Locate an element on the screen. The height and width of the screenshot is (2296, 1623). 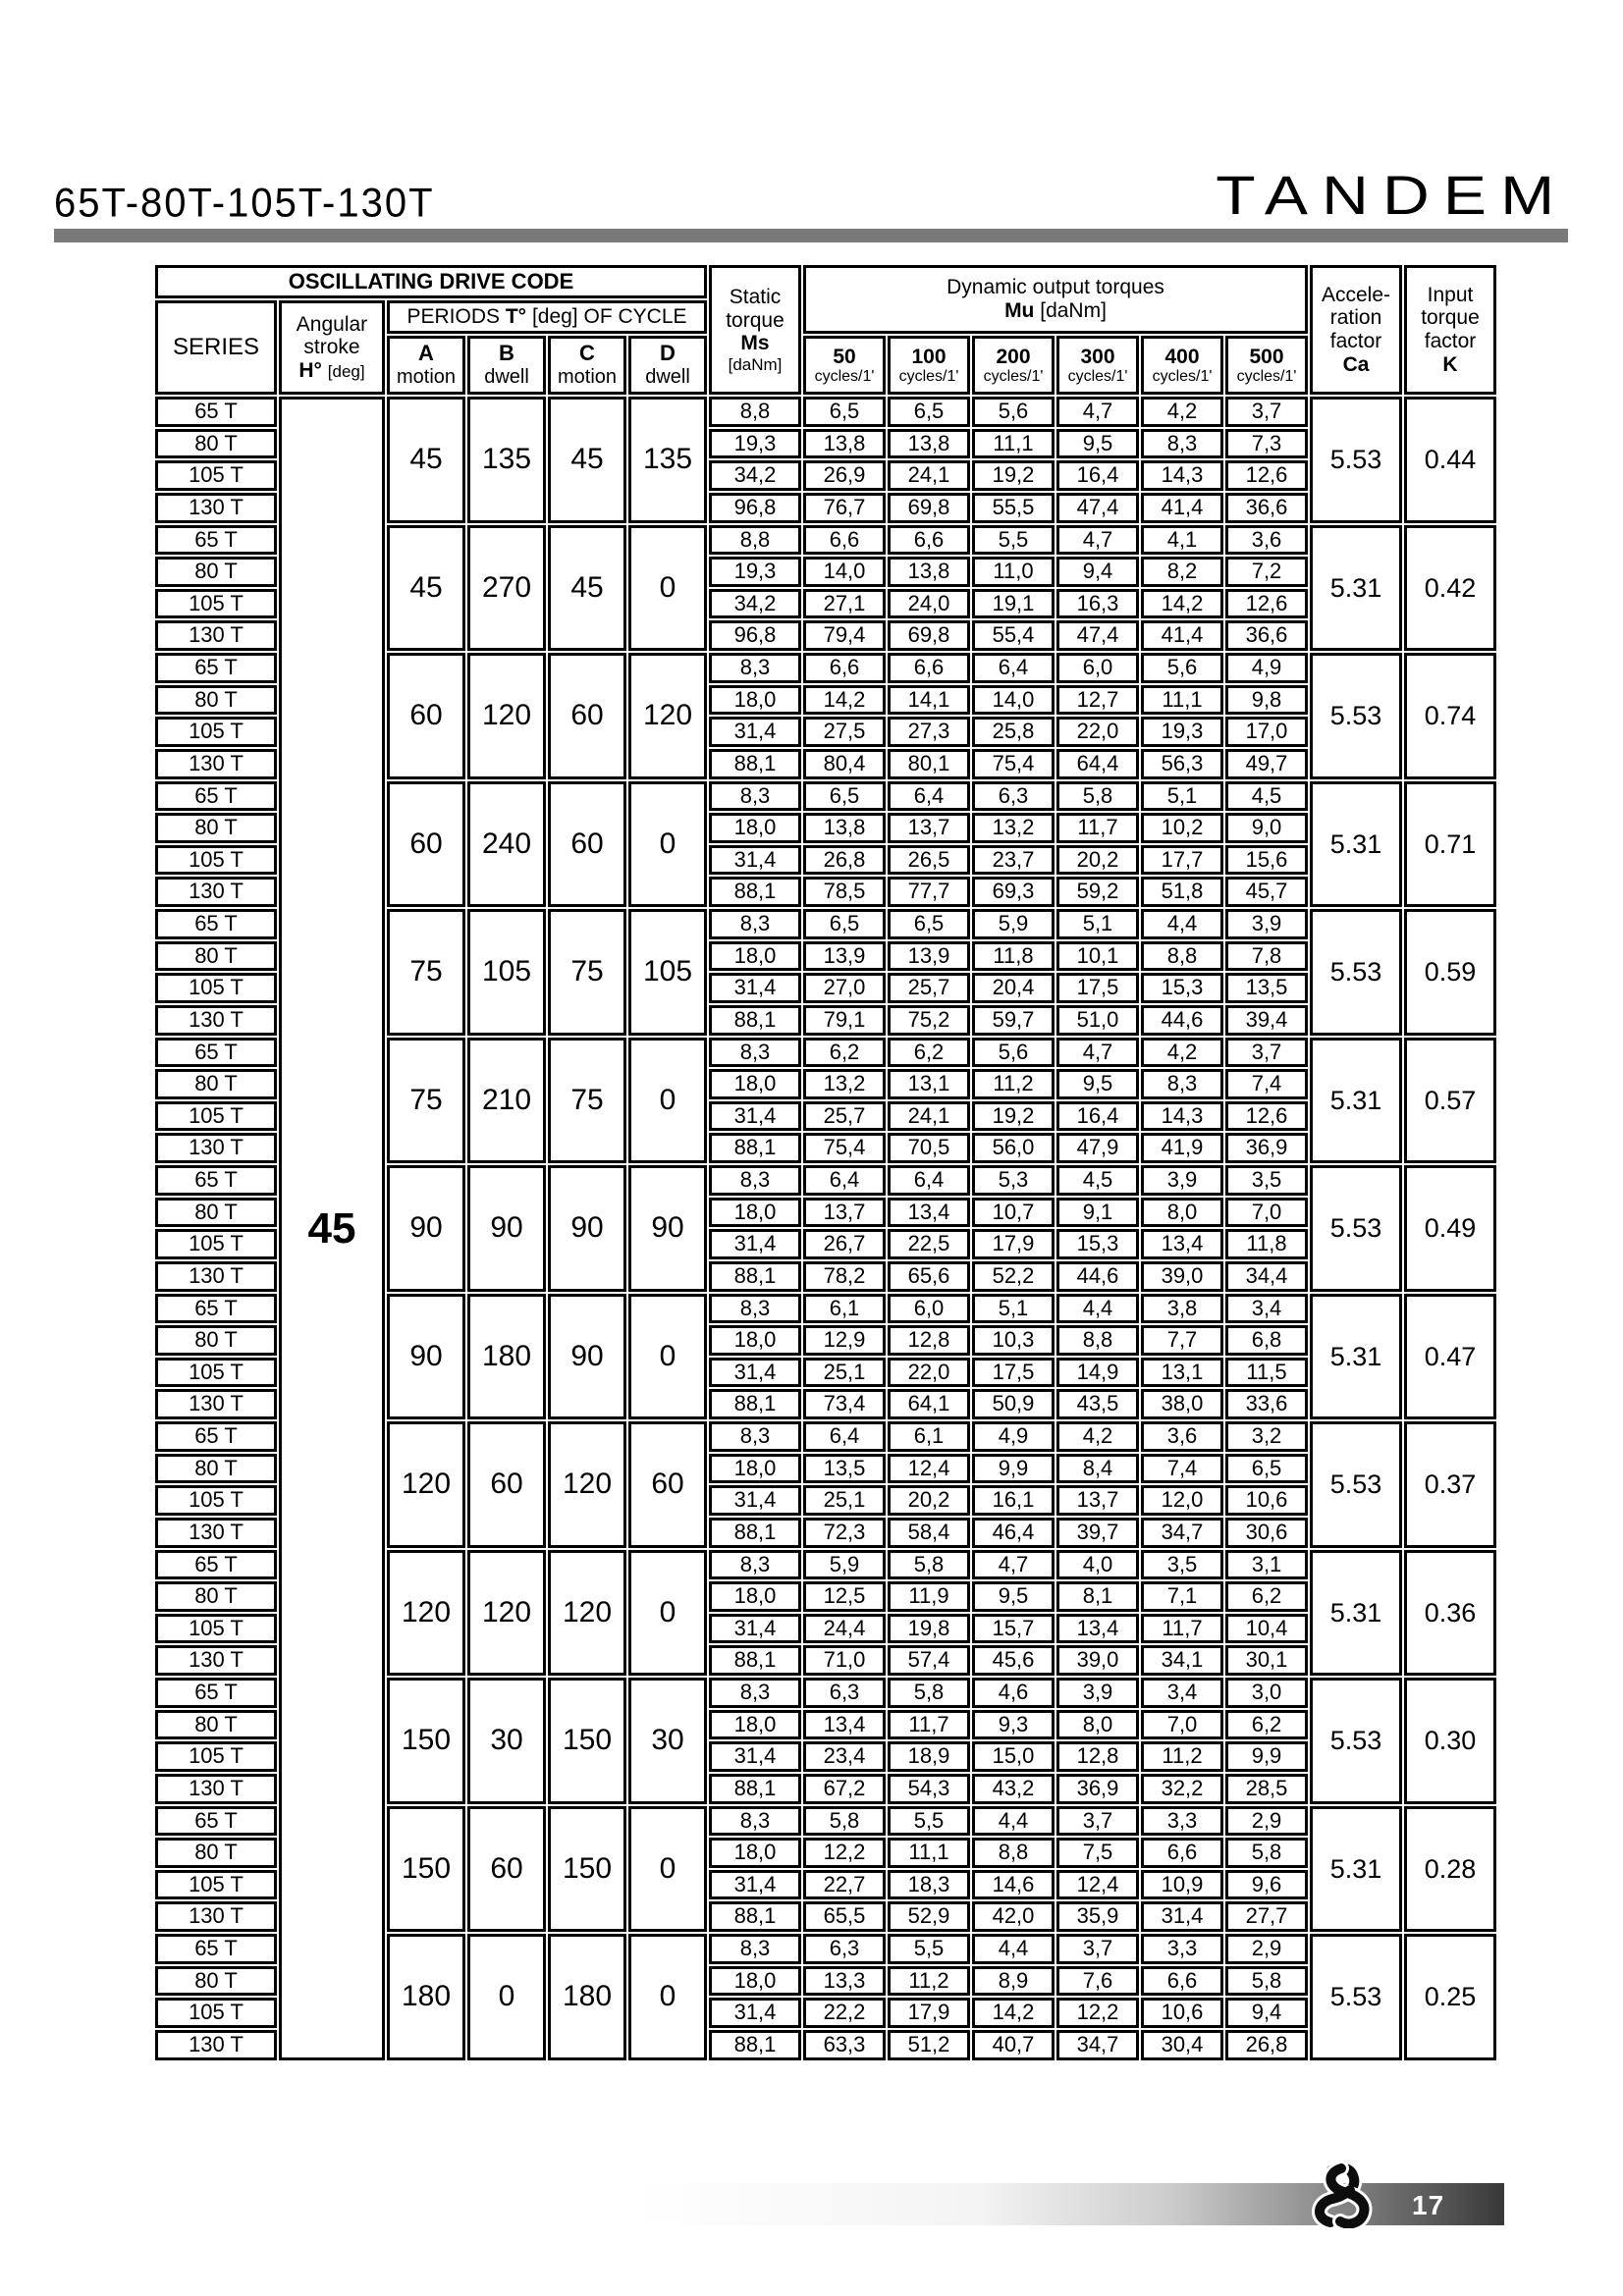
period-c-value: 120 is located at coordinates (587, 1484).